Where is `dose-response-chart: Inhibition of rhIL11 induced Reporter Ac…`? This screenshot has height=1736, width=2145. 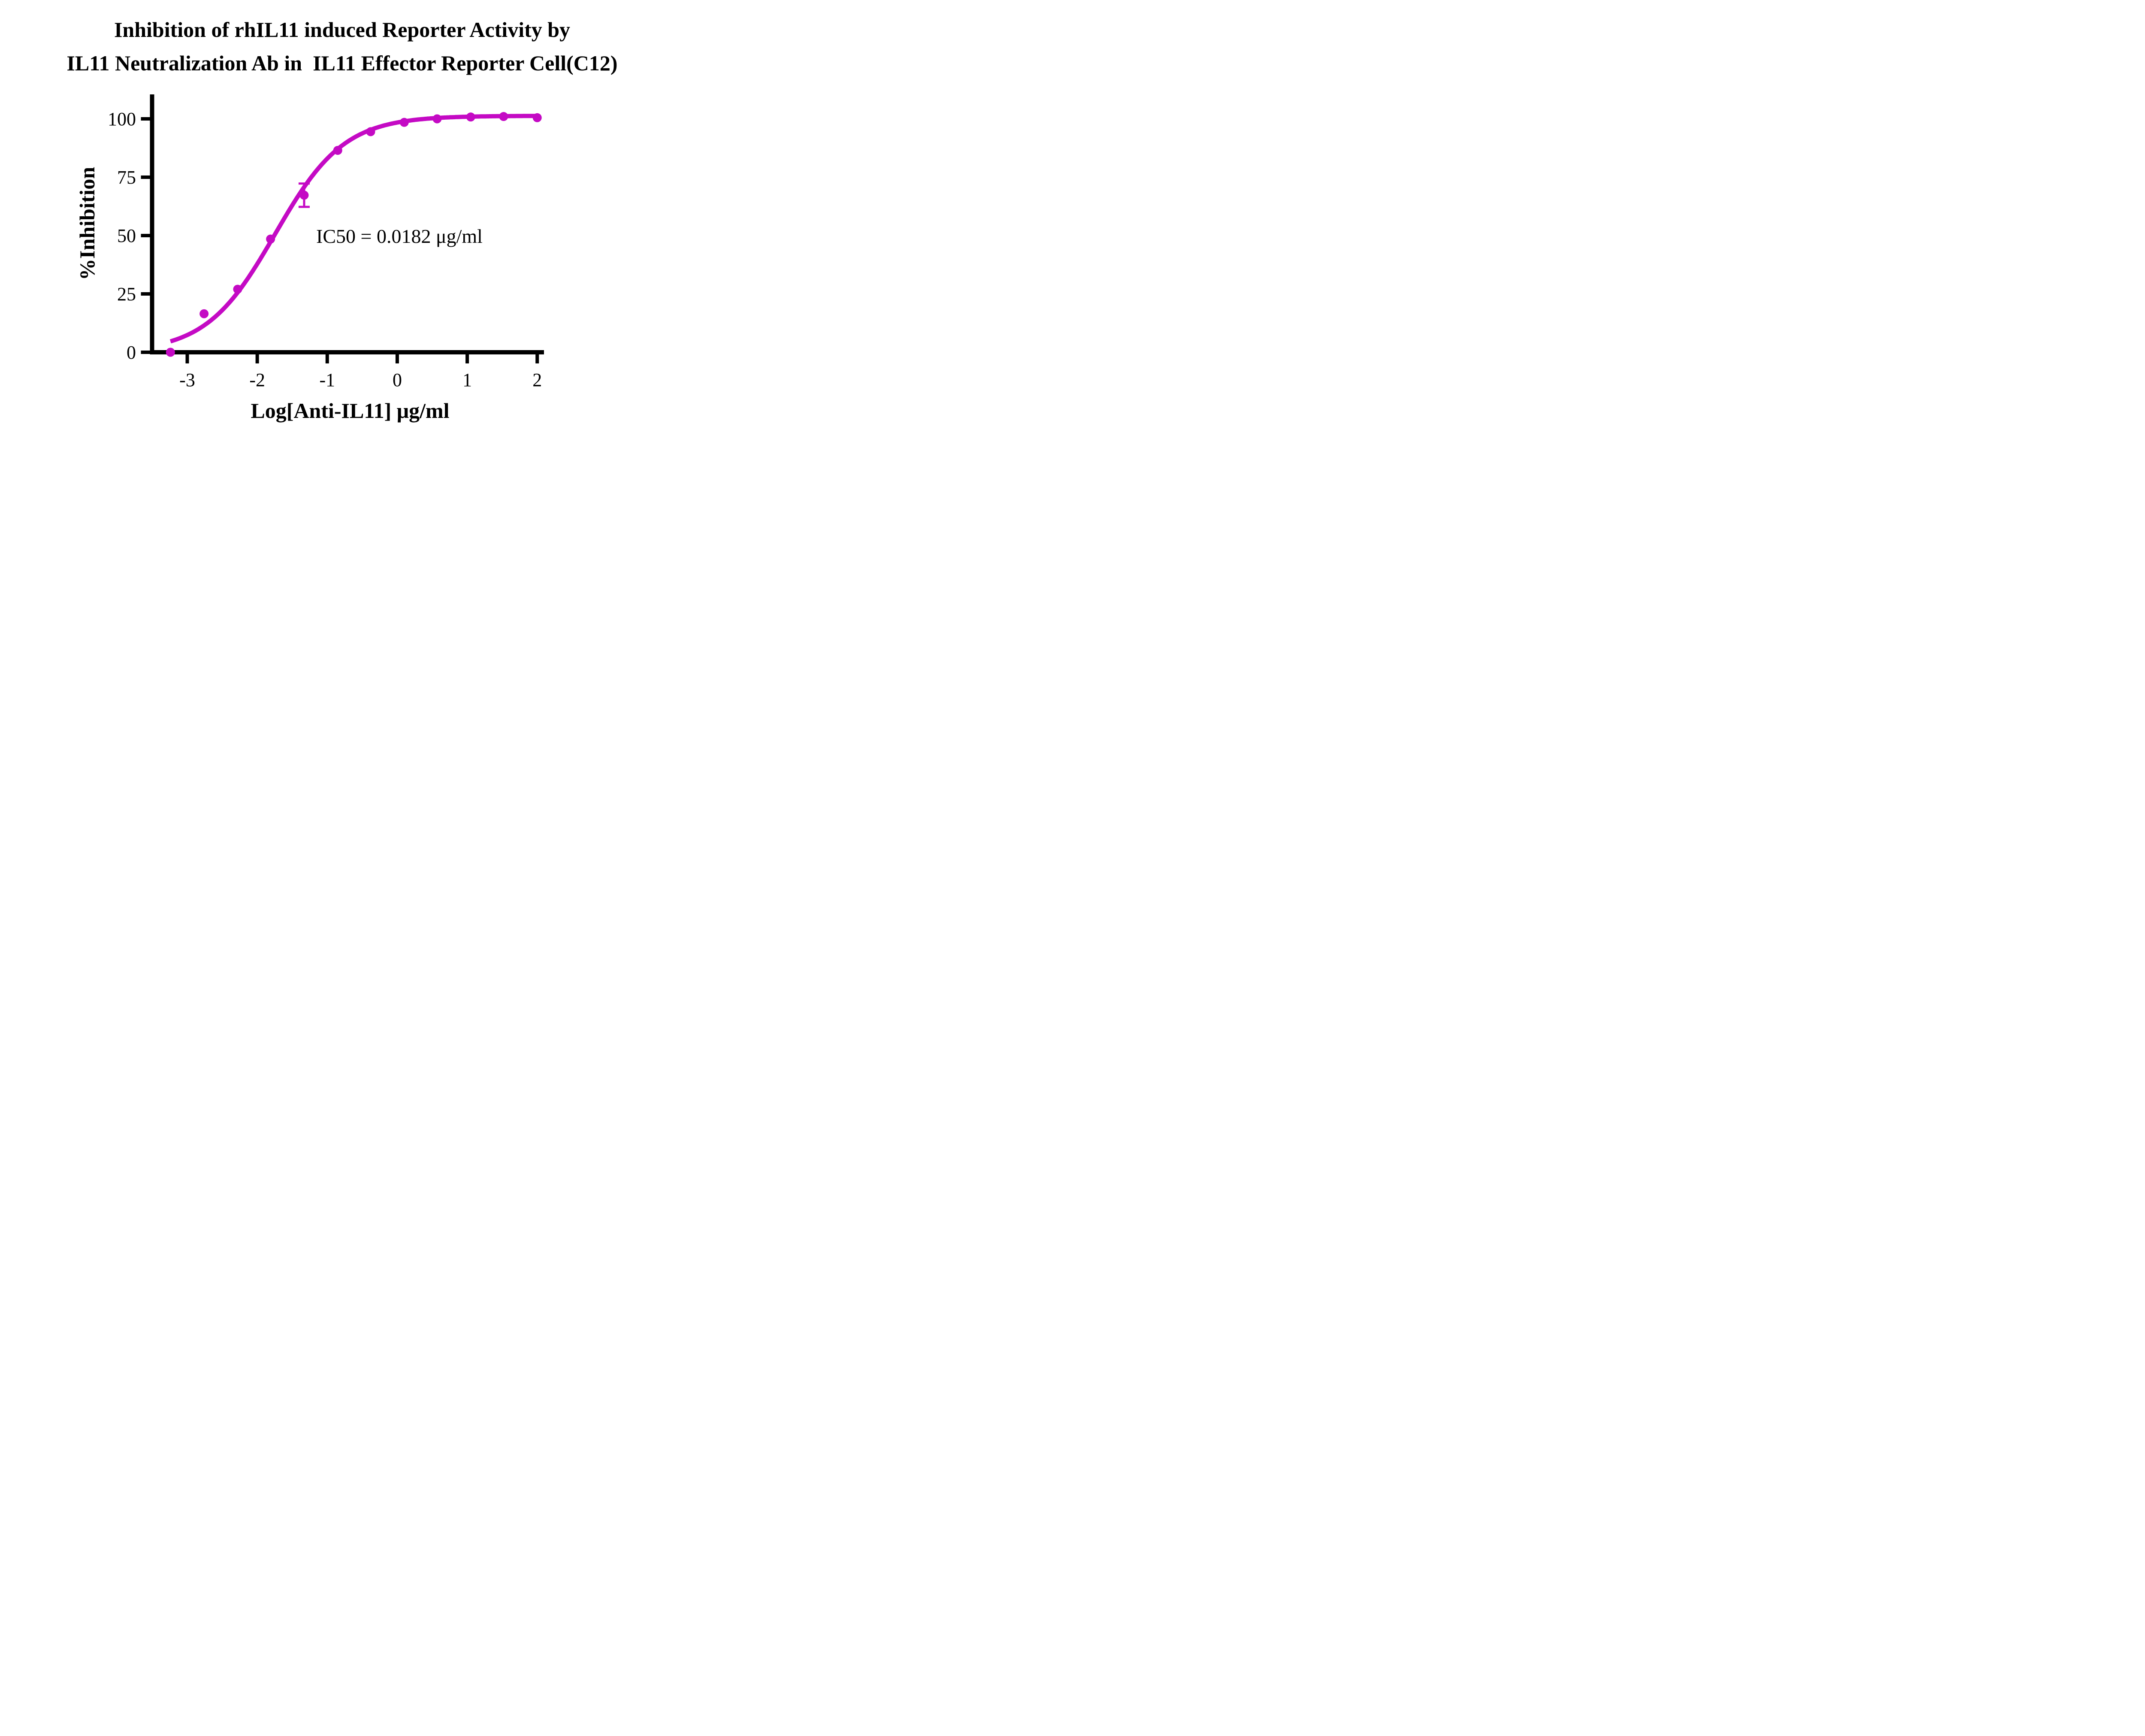 dose-response-chart: Inhibition of rhIL11 induced Reporter Ac… is located at coordinates (342, 217).